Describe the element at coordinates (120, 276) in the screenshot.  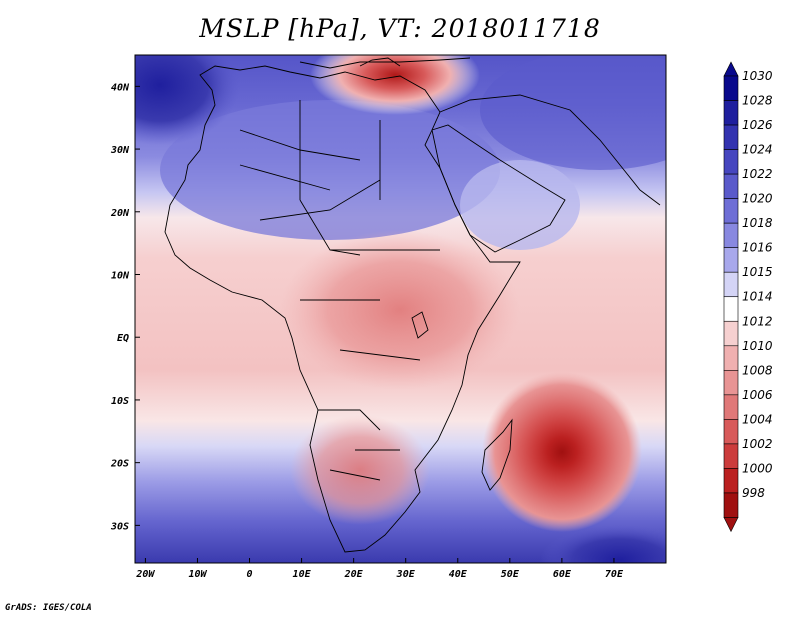
I see `y-tick-label: 10N` at that location.